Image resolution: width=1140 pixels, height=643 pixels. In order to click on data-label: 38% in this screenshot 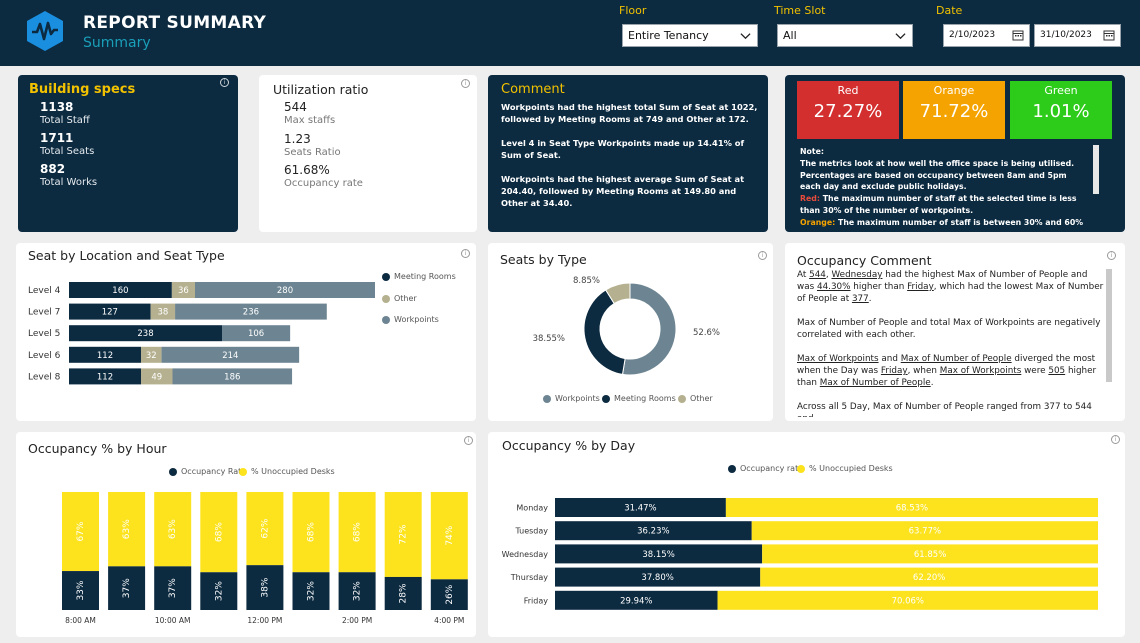, I will do `click(265, 587)`.